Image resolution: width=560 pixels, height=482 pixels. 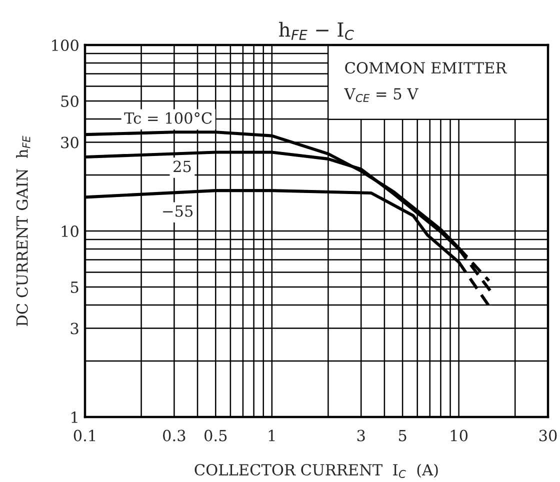 I want to click on y-tick-label: 5, so click(x=74, y=288).